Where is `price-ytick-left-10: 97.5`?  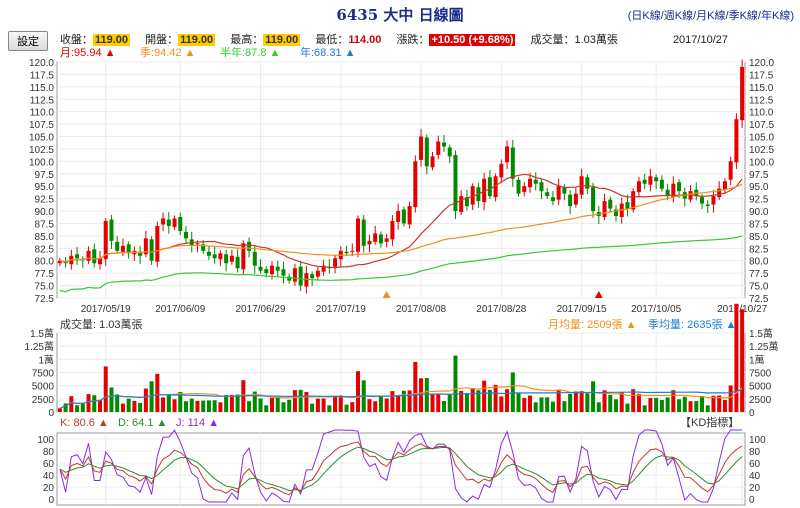 price-ytick-left-10: 97.5 is located at coordinates (45, 175).